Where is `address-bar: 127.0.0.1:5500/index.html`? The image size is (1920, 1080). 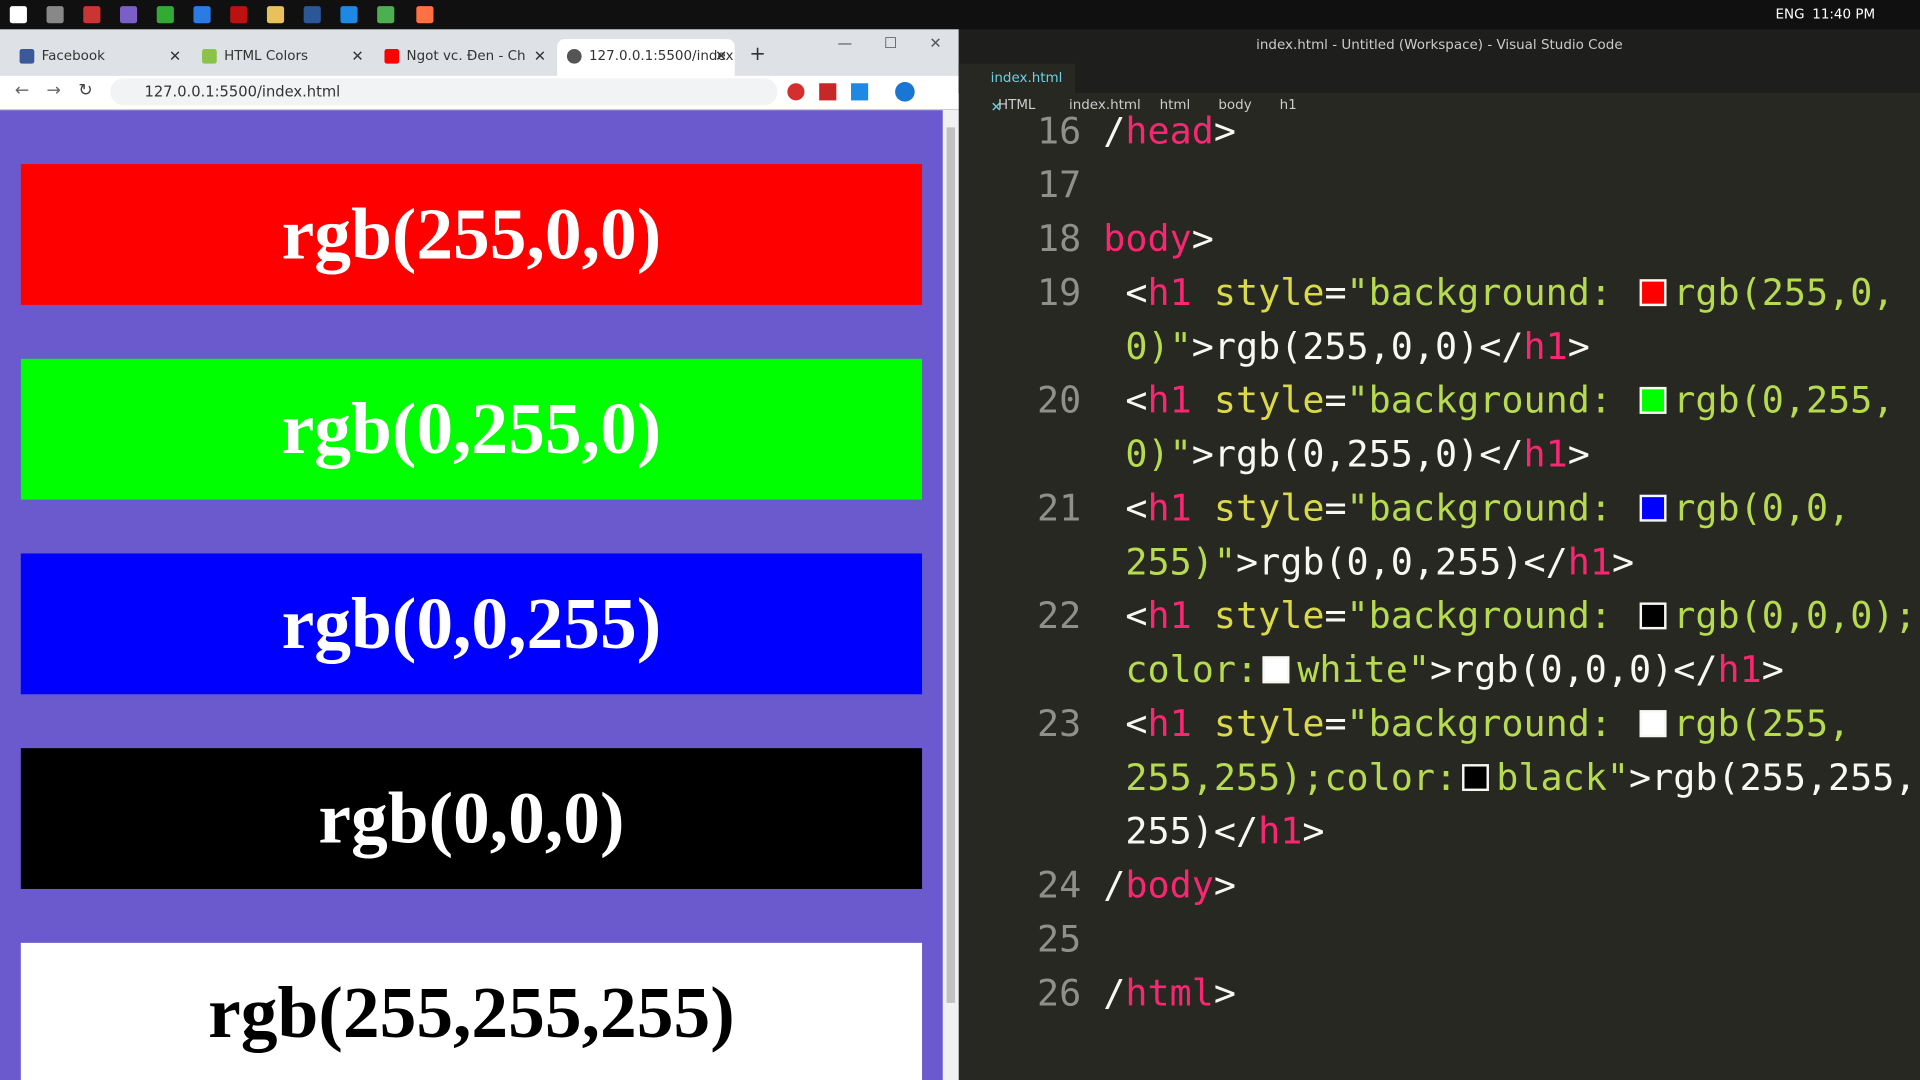 address-bar: 127.0.0.1:5500/index.html is located at coordinates (444, 92).